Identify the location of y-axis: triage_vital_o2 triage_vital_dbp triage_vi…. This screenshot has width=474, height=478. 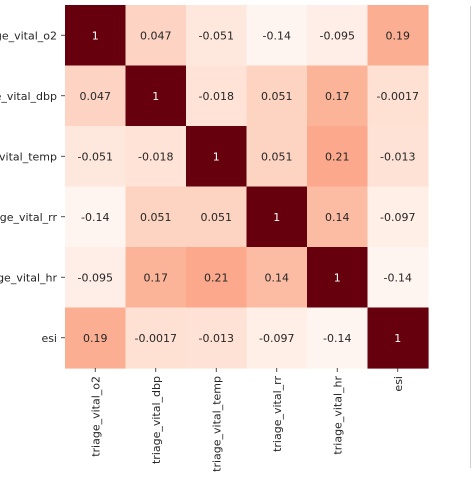
(32, 187).